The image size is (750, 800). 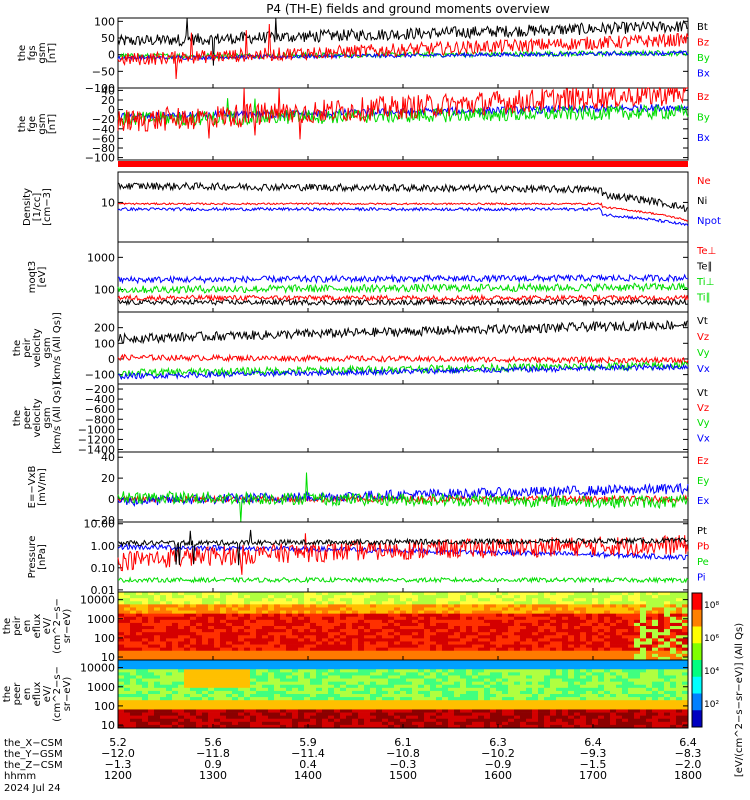 I want to click on y-axis-label-line: gsm, so click(x=42, y=123).